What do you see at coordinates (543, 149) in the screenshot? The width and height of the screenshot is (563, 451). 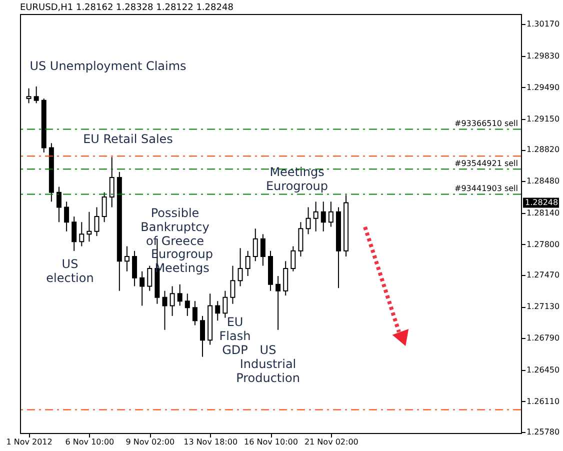 I see `y-tick-label: 1.28820` at bounding box center [543, 149].